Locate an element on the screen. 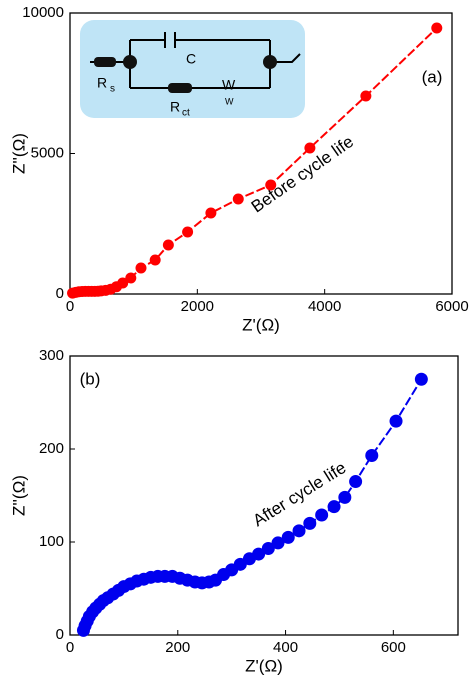 The width and height of the screenshot is (474, 684). x-tick-label: 400 is located at coordinates (285, 647).